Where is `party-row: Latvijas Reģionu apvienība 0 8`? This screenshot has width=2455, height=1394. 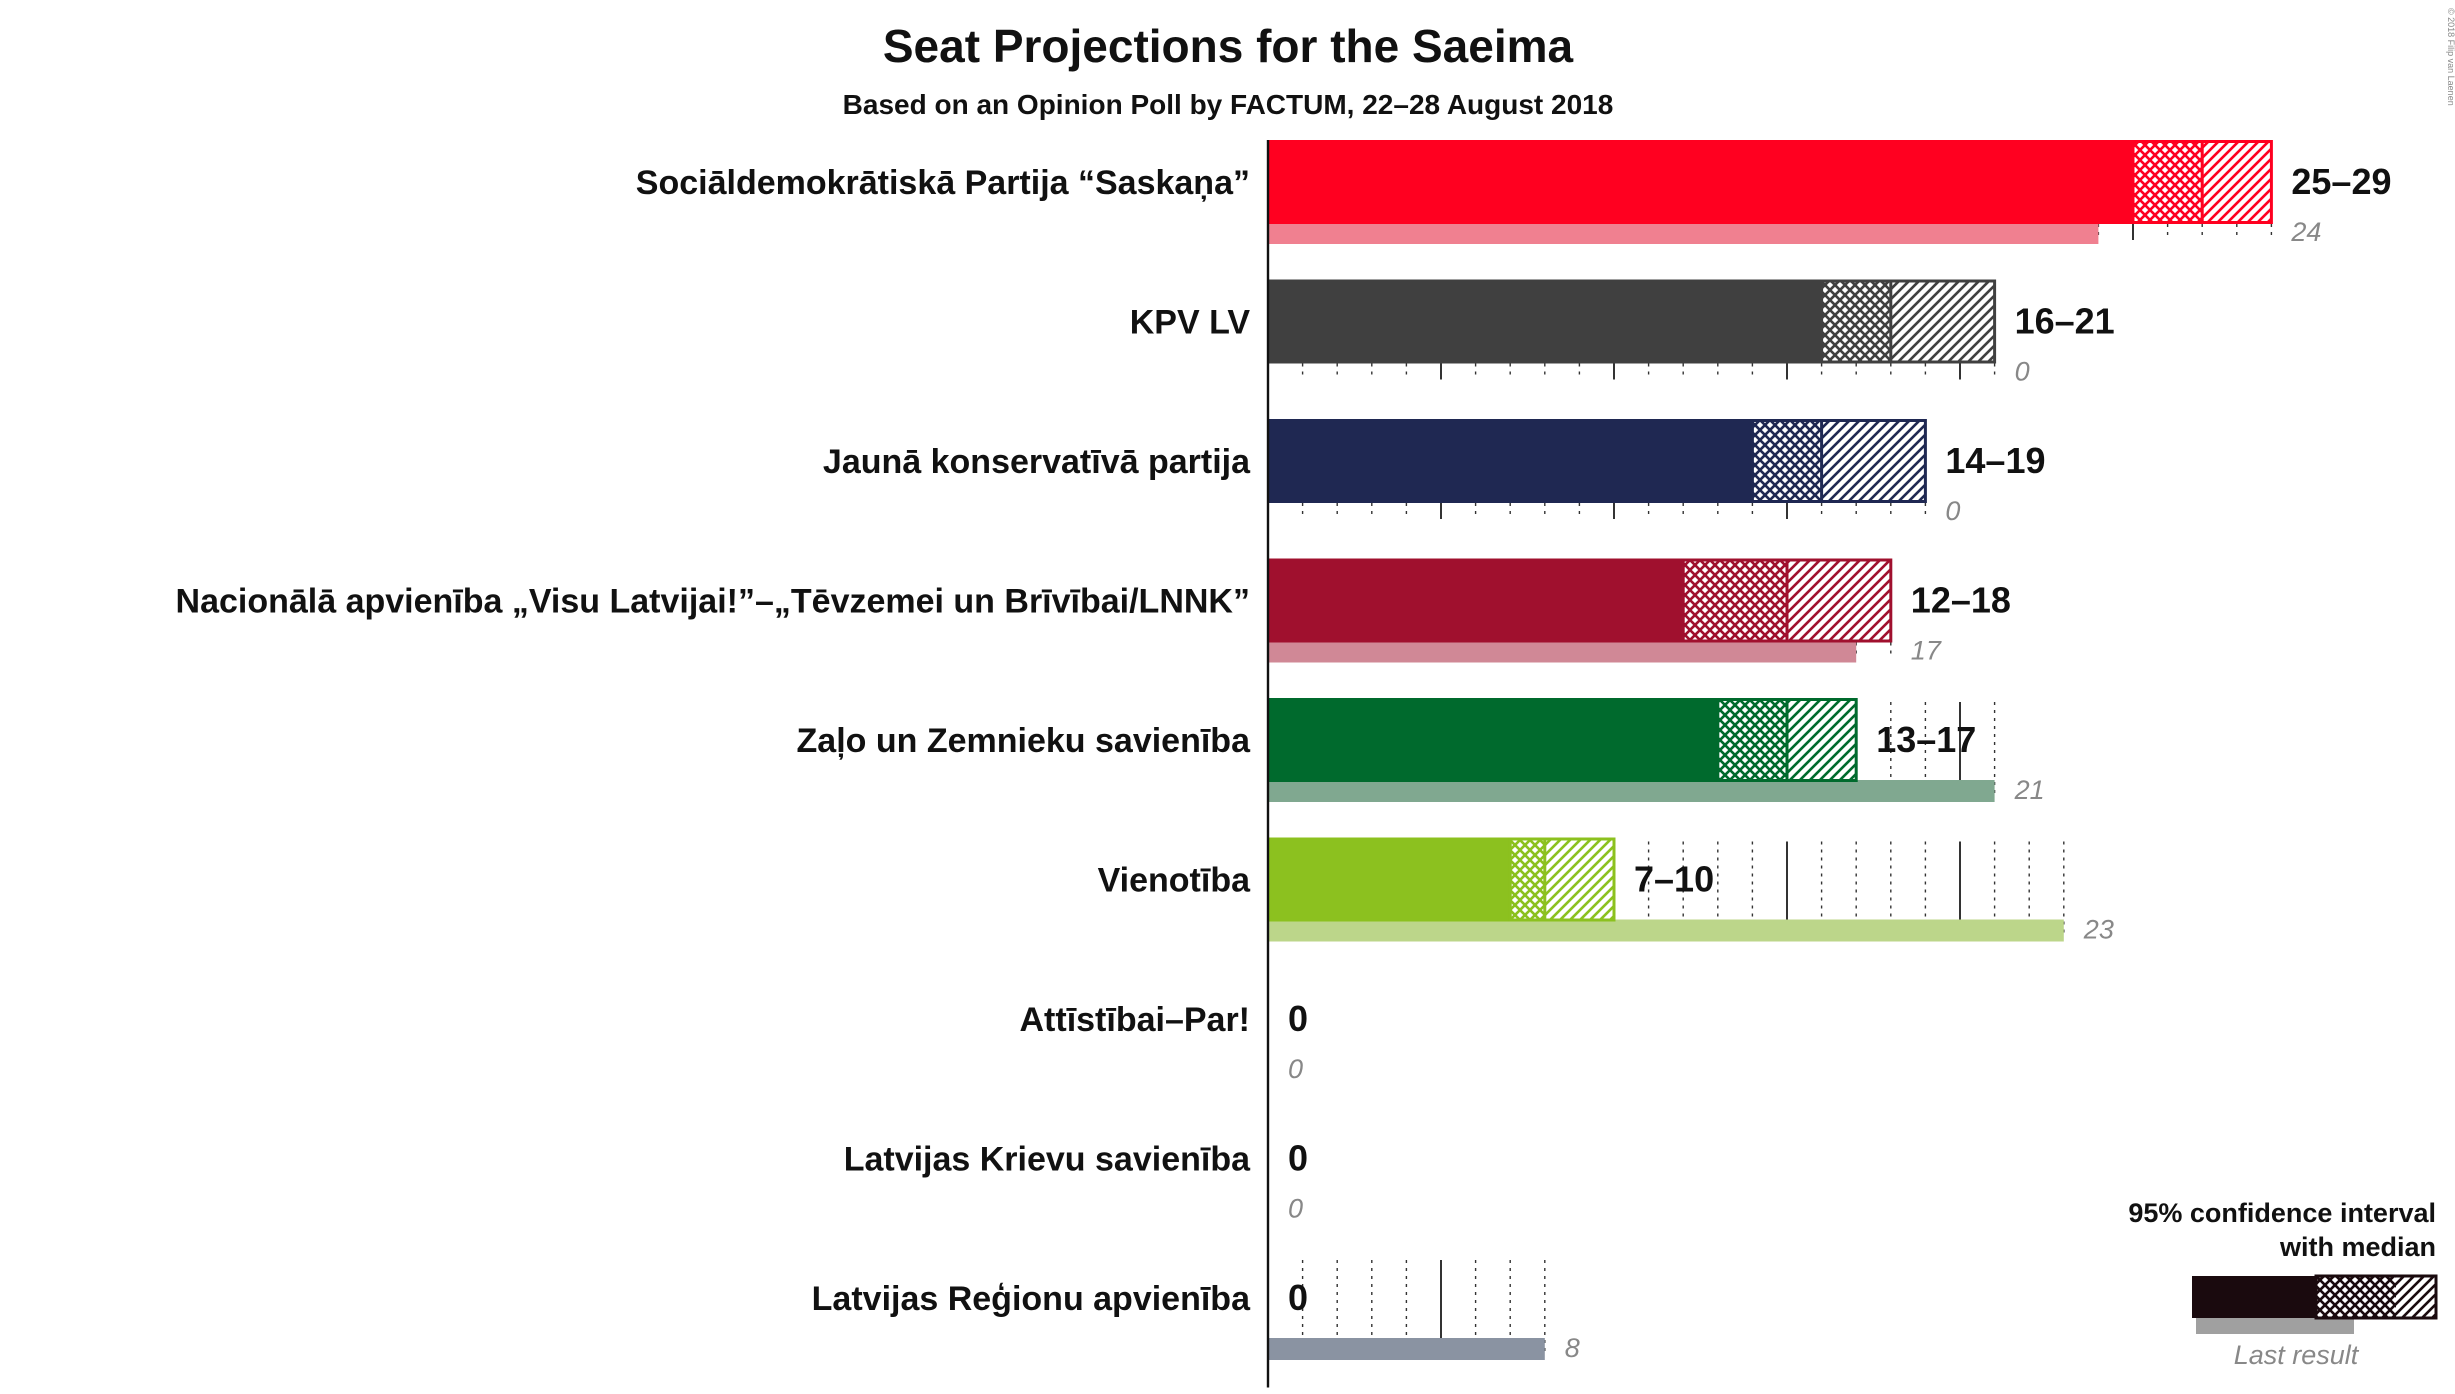
party-row: Latvijas Reģionu apvienība 0 8 is located at coordinates (1196, 1311).